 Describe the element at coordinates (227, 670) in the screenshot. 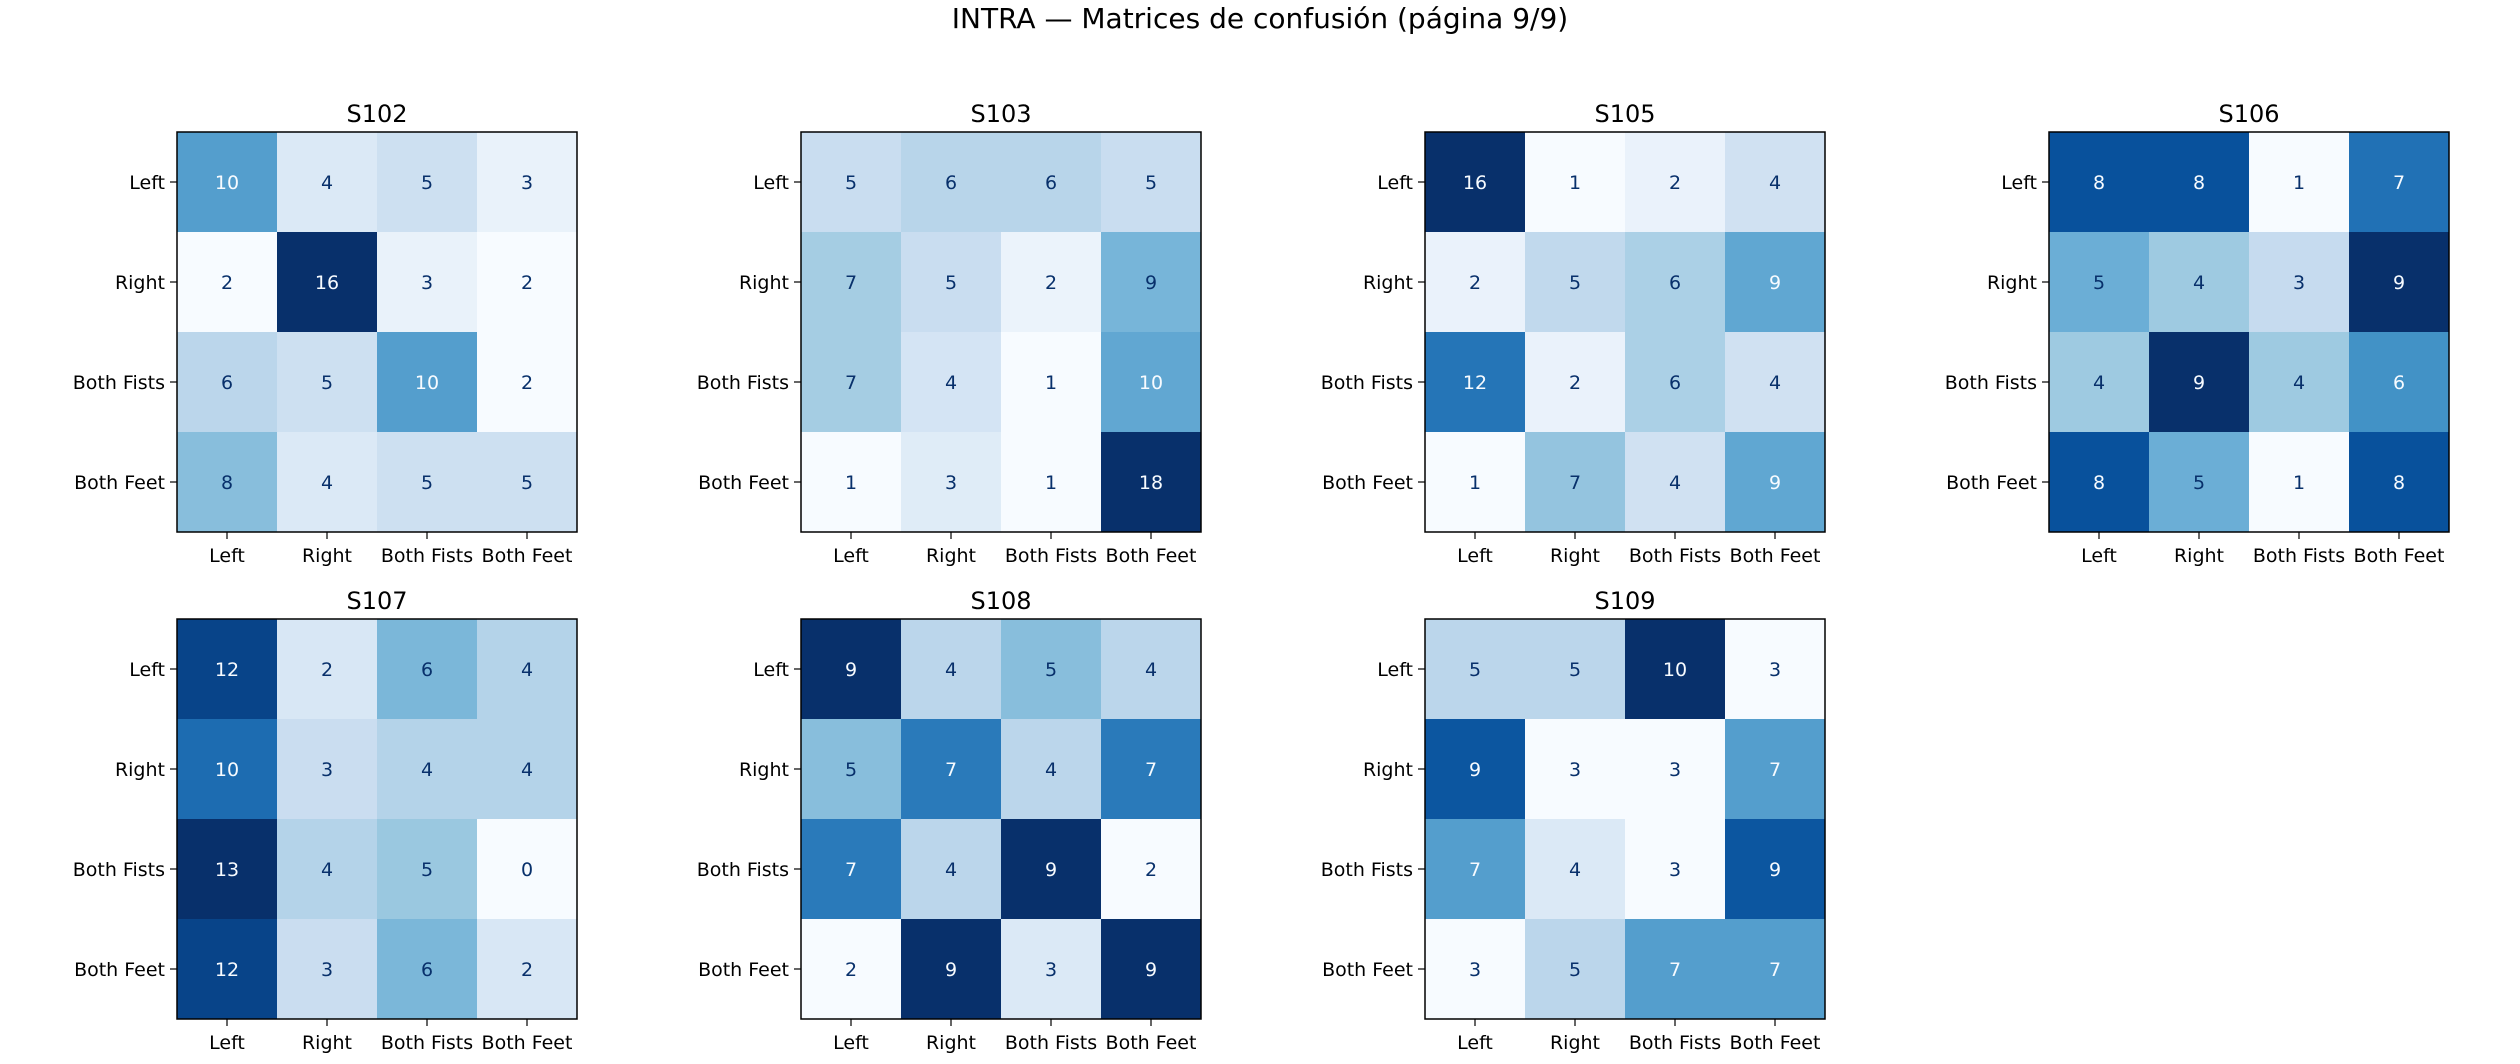

I see `cell-value: 12` at that location.